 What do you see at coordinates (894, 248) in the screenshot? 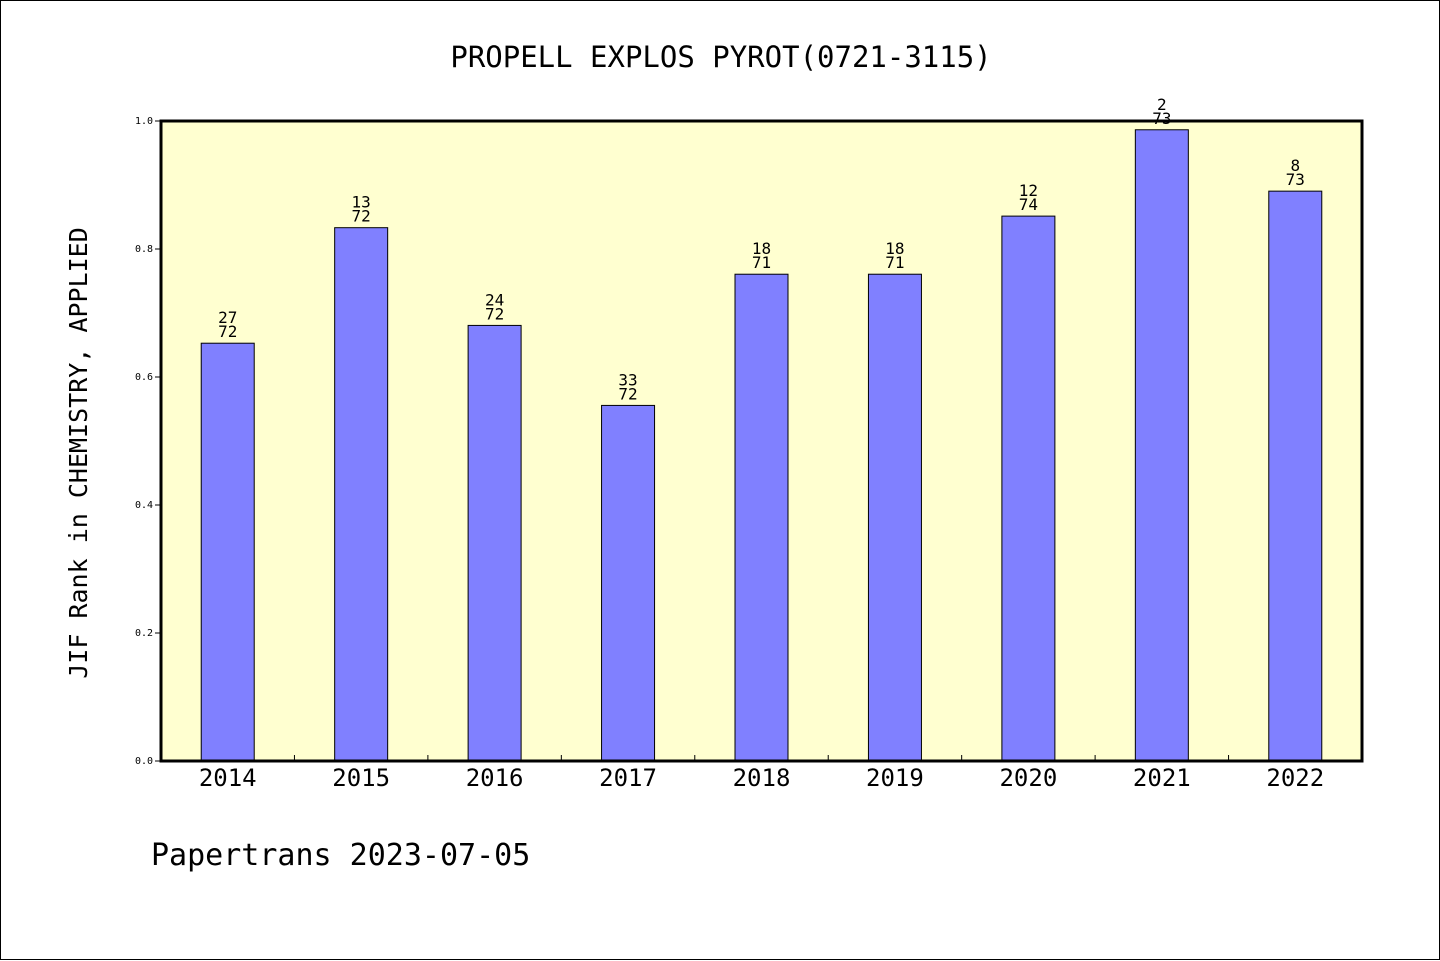
I see `data-label-rank-2019: 18` at bounding box center [894, 248].